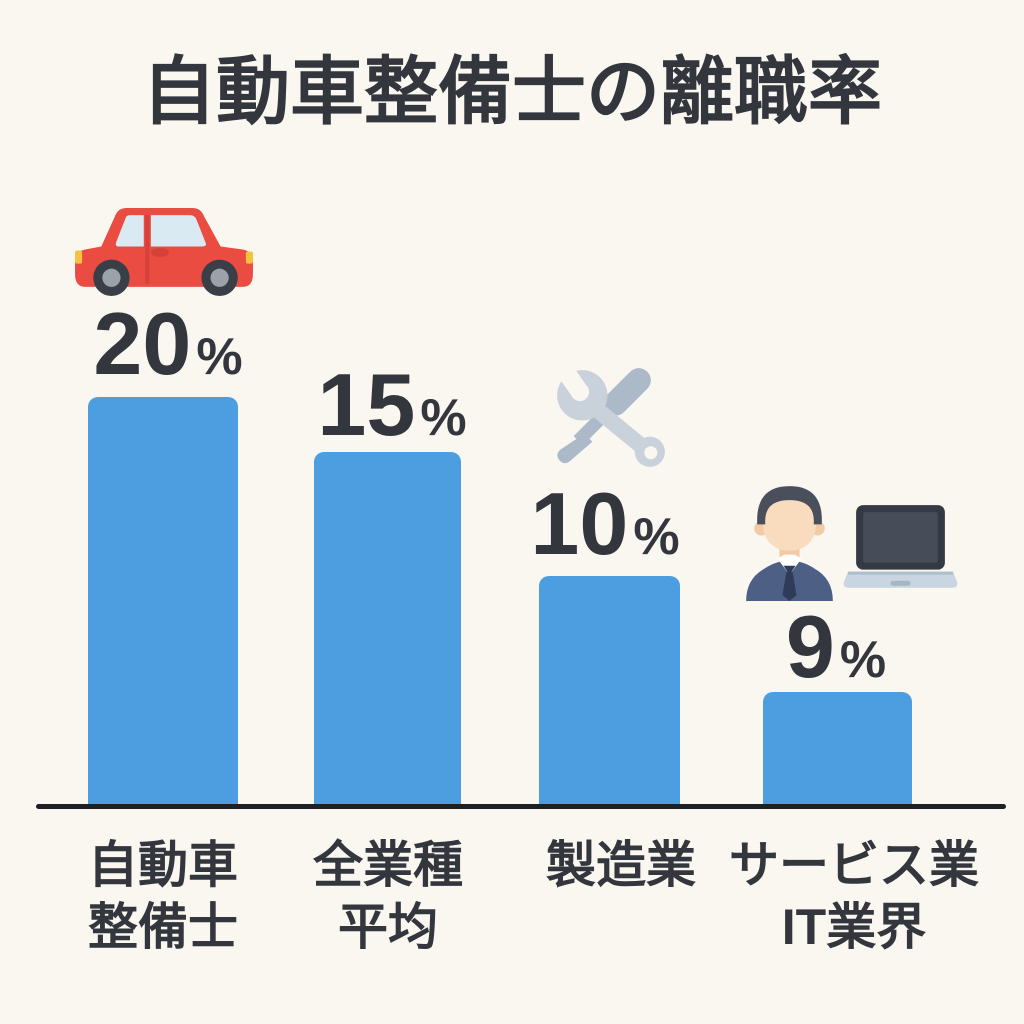 The image size is (1024, 1024). I want to click on value-number: 15, so click(366, 404).